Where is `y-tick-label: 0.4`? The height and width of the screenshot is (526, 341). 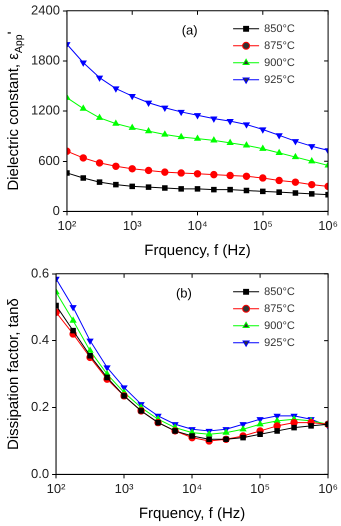
y-tick-label: 0.4 is located at coordinates (40, 340).